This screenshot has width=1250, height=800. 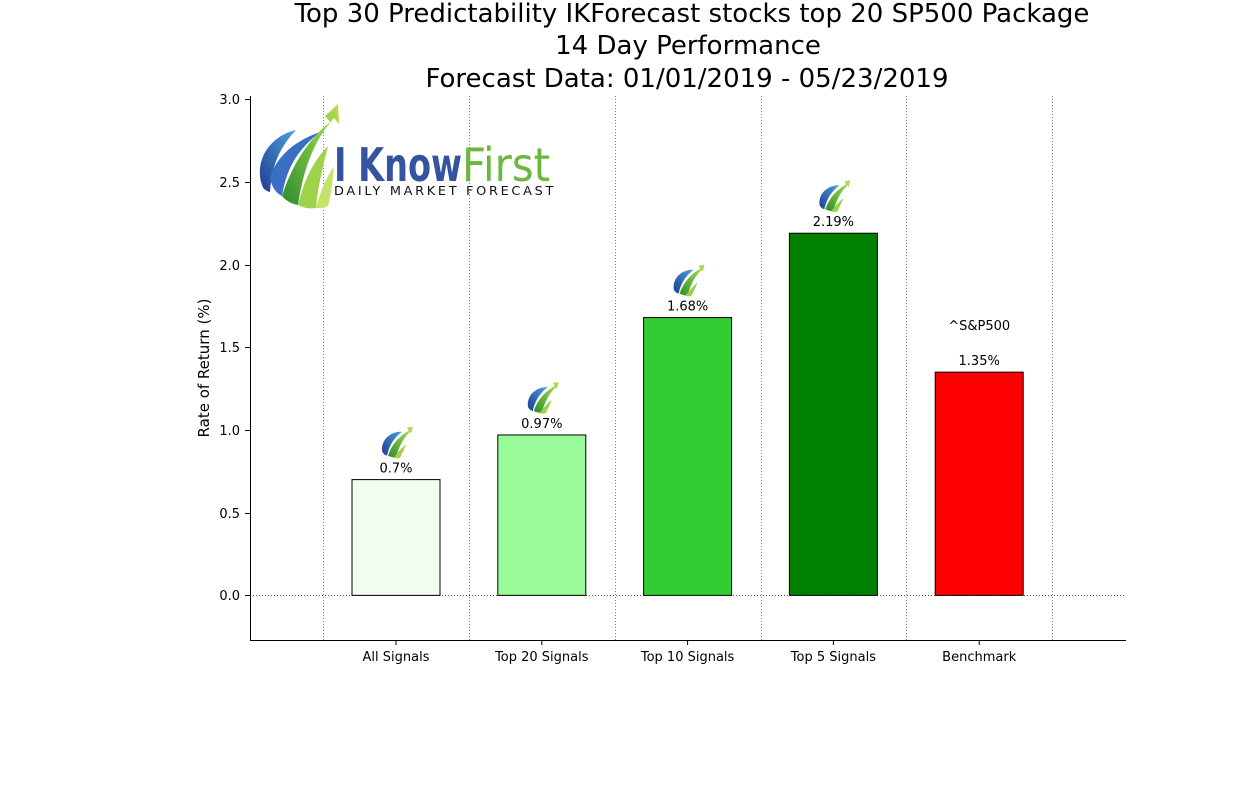 I want to click on bar-value-label: 0.97%, so click(x=541, y=424).